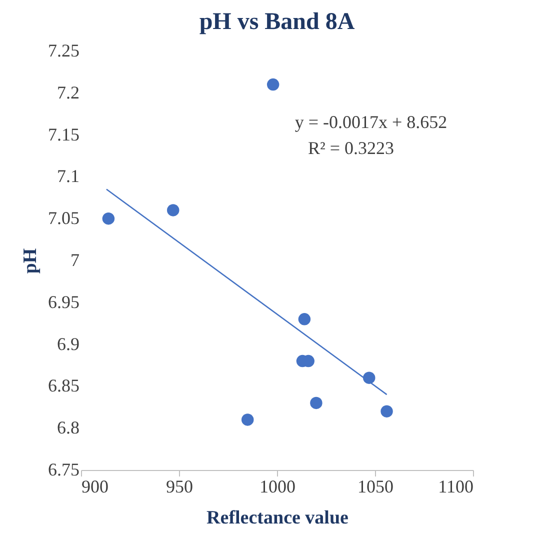  I want to click on y-tick-label: 6.8, so click(68, 428).